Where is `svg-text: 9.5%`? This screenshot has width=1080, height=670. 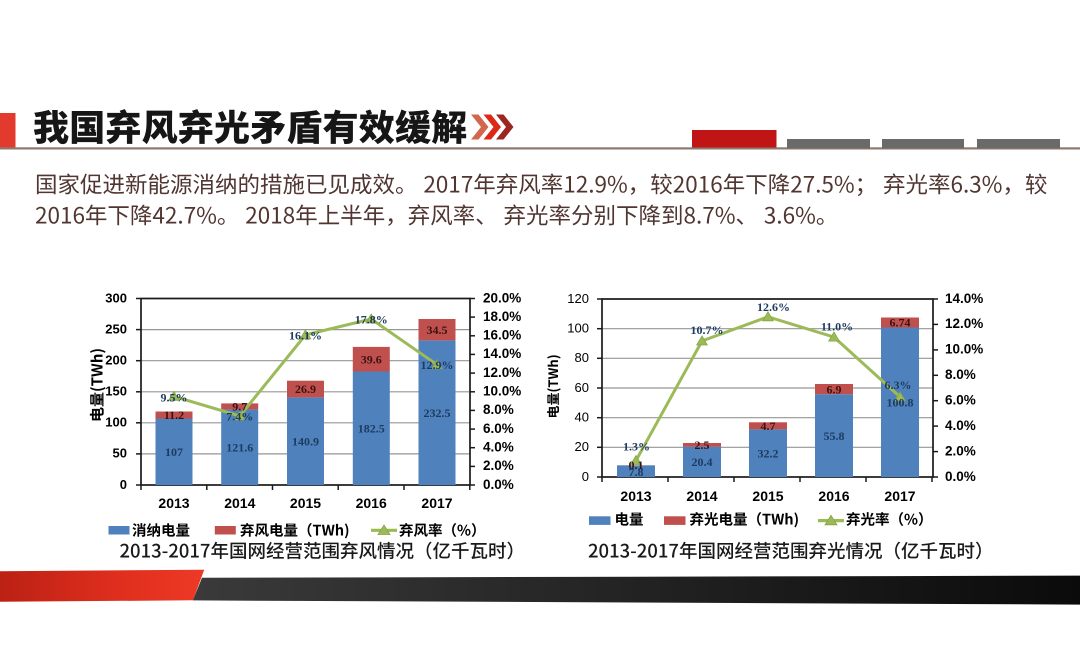 svg-text: 9.5% is located at coordinates (174, 397).